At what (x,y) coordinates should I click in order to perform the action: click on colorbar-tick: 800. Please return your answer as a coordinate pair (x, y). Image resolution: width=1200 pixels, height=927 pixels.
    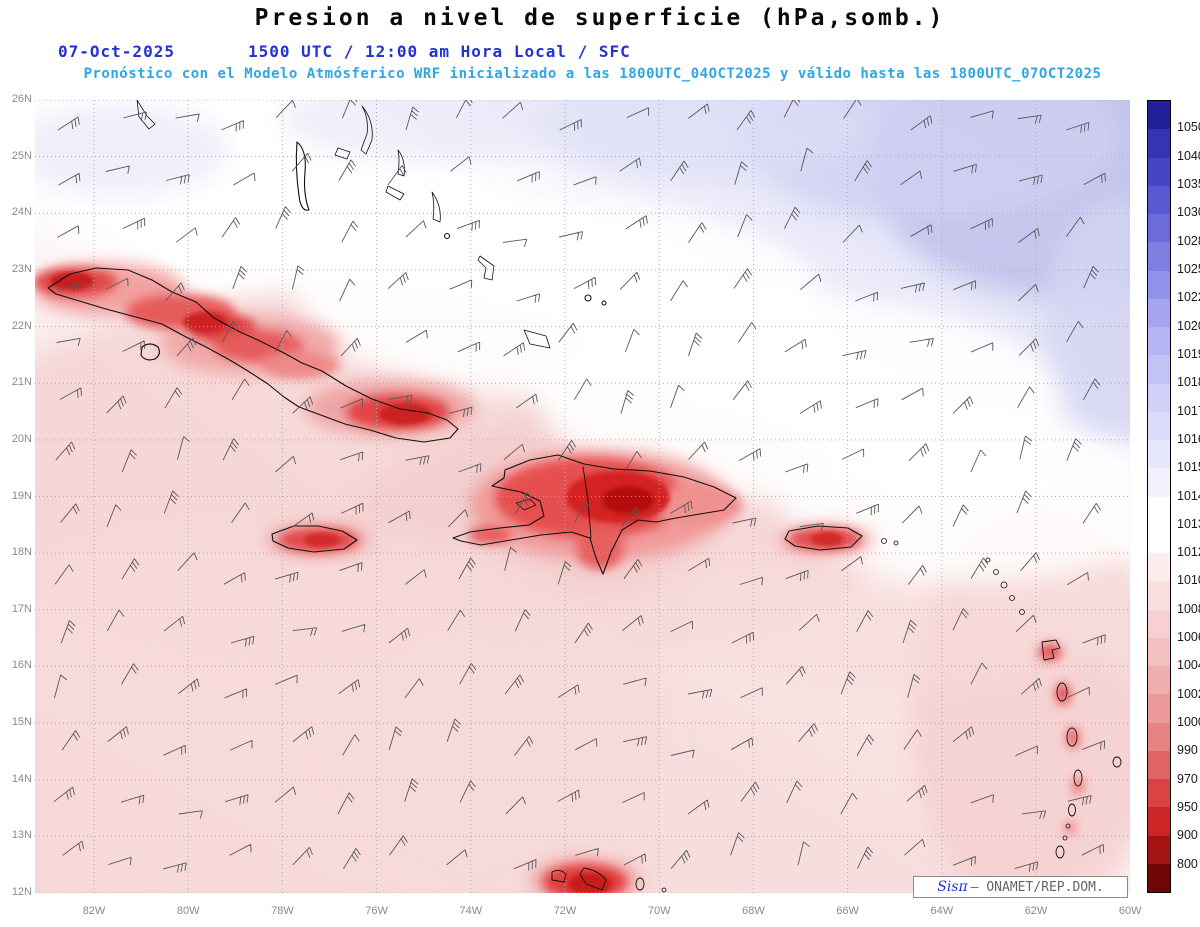
    Looking at the image, I should click on (1187, 863).